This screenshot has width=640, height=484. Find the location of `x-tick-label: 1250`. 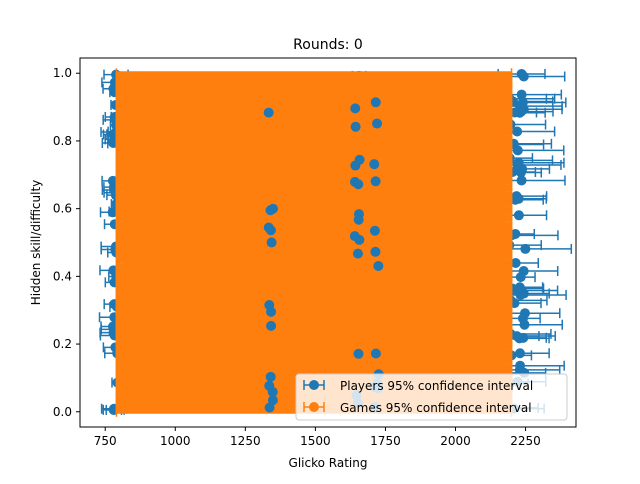

x-tick-label: 1250 is located at coordinates (245, 441).